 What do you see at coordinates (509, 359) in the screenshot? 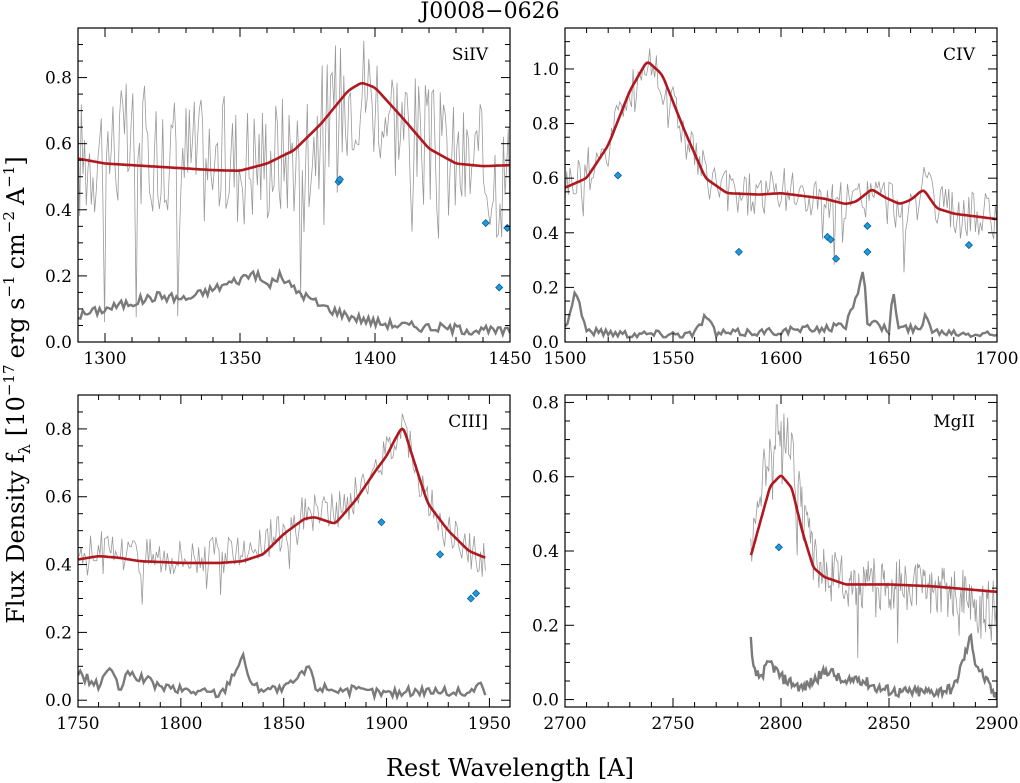
I see `x-tick-label: 1450` at bounding box center [509, 359].